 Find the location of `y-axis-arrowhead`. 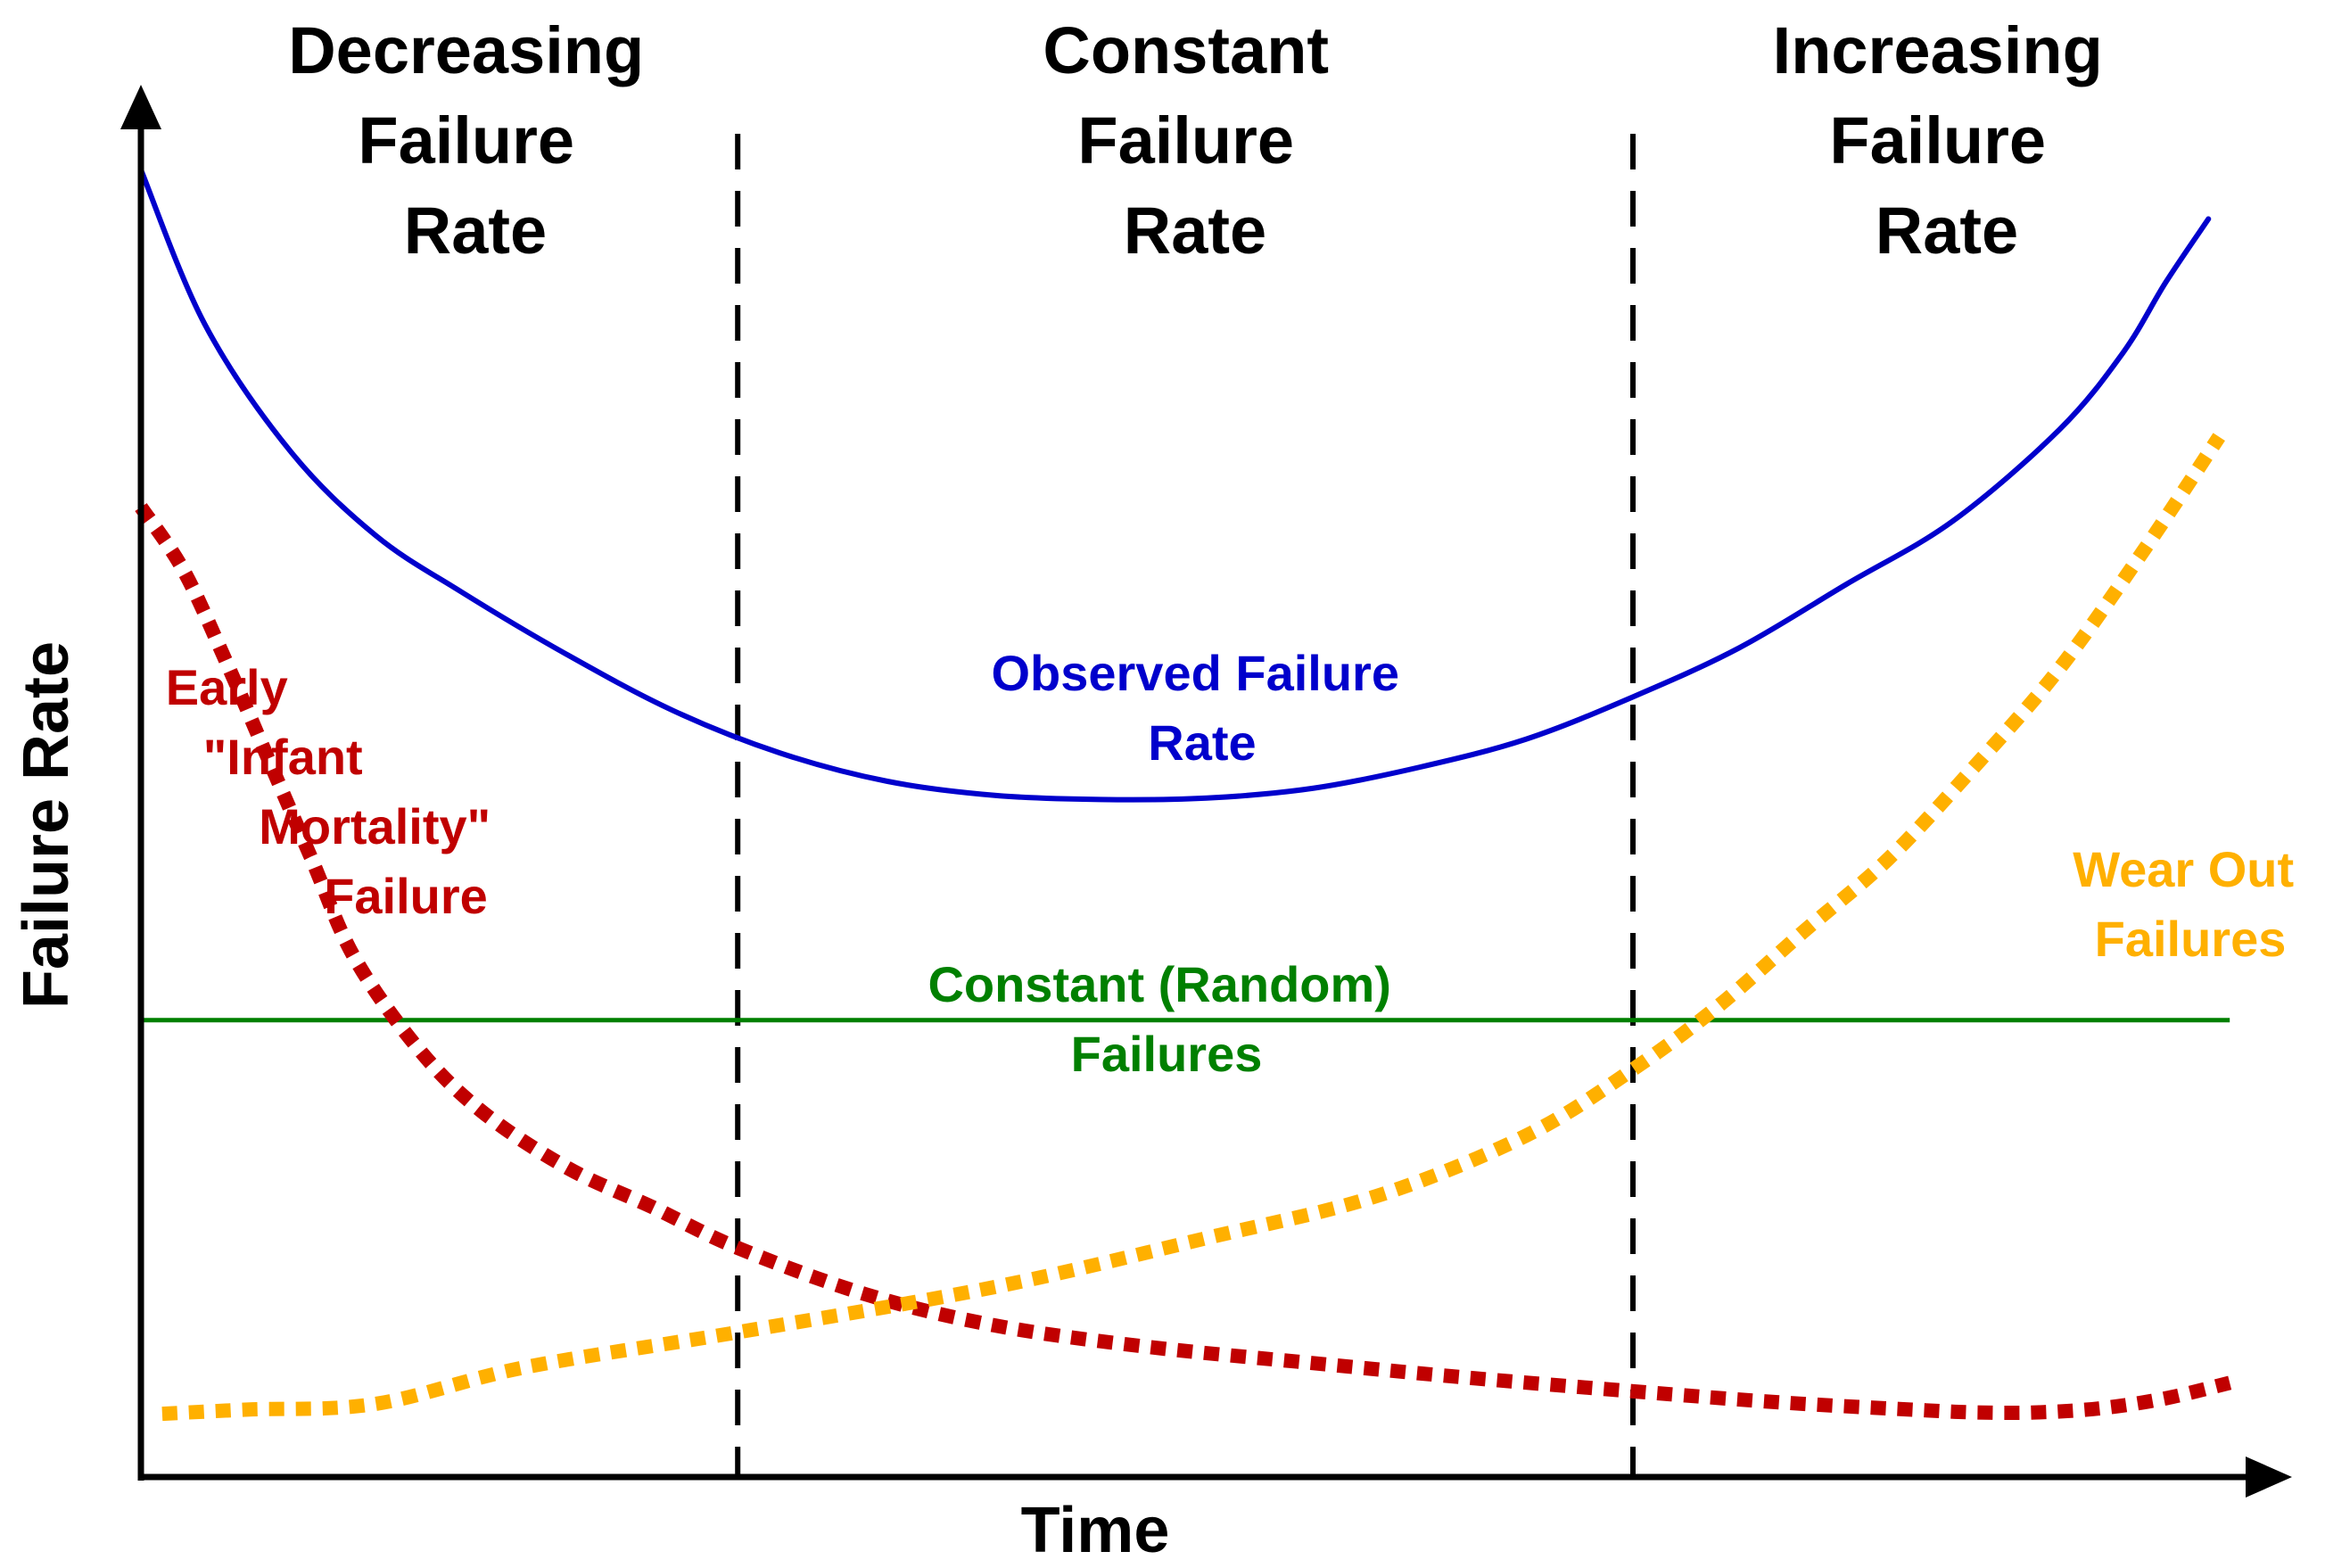

y-axis-arrowhead is located at coordinates (141, 107).